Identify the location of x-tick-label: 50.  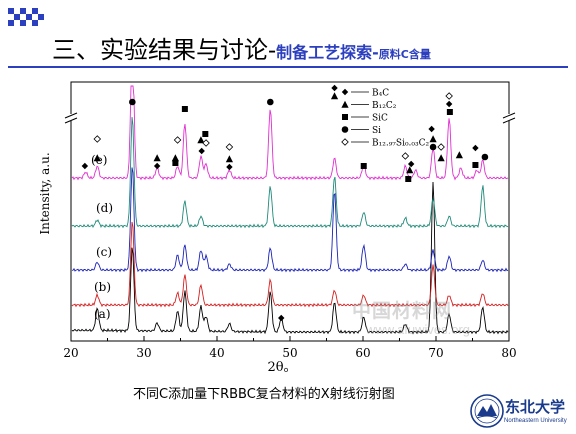
(289, 353).